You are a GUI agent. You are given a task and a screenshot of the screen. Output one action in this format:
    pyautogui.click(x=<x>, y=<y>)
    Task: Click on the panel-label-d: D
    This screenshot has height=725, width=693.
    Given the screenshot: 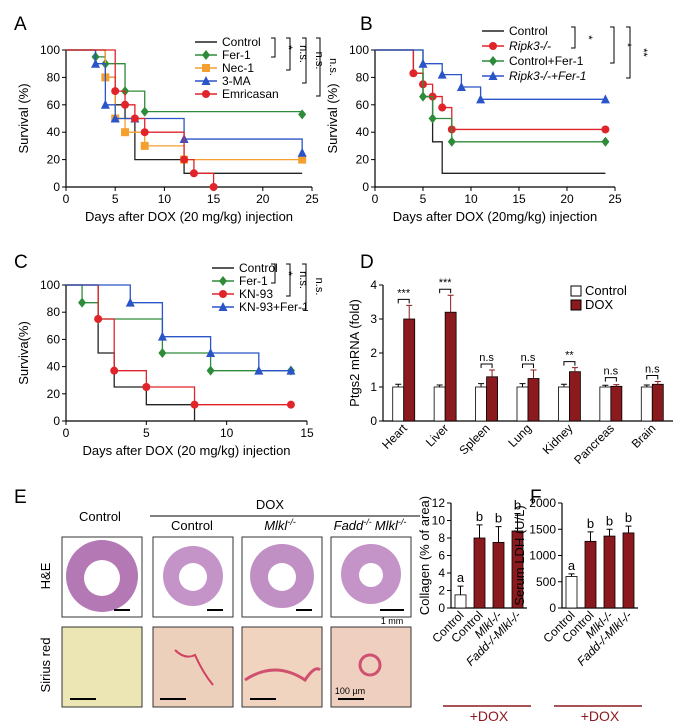 What is the action you would take?
    pyautogui.click(x=367, y=262)
    